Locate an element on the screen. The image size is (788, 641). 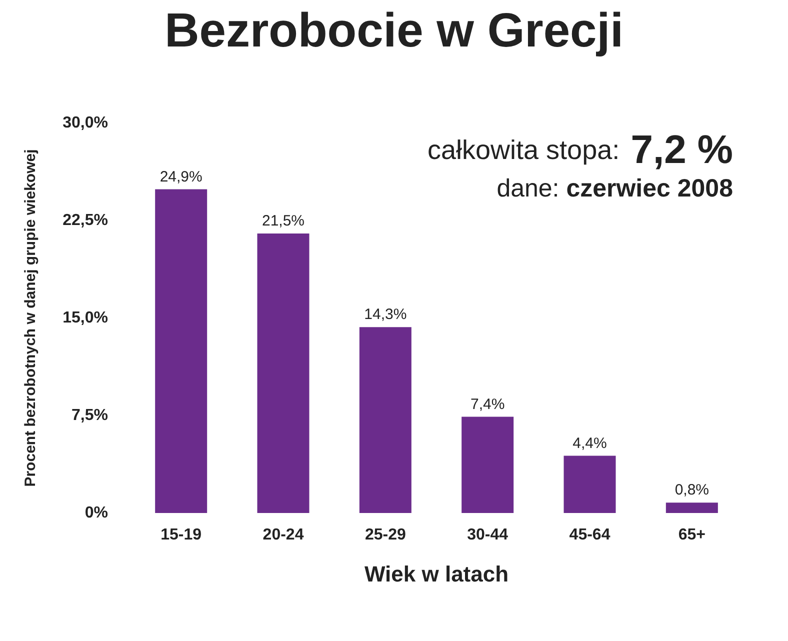
y-tick-label: 15,0% is located at coordinates (85, 318).